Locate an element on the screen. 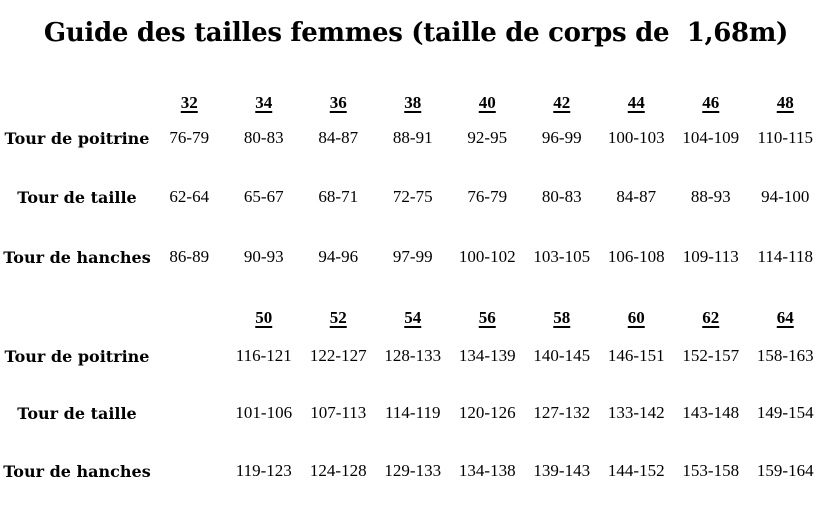  size-header-cell: 62 is located at coordinates (711, 317).